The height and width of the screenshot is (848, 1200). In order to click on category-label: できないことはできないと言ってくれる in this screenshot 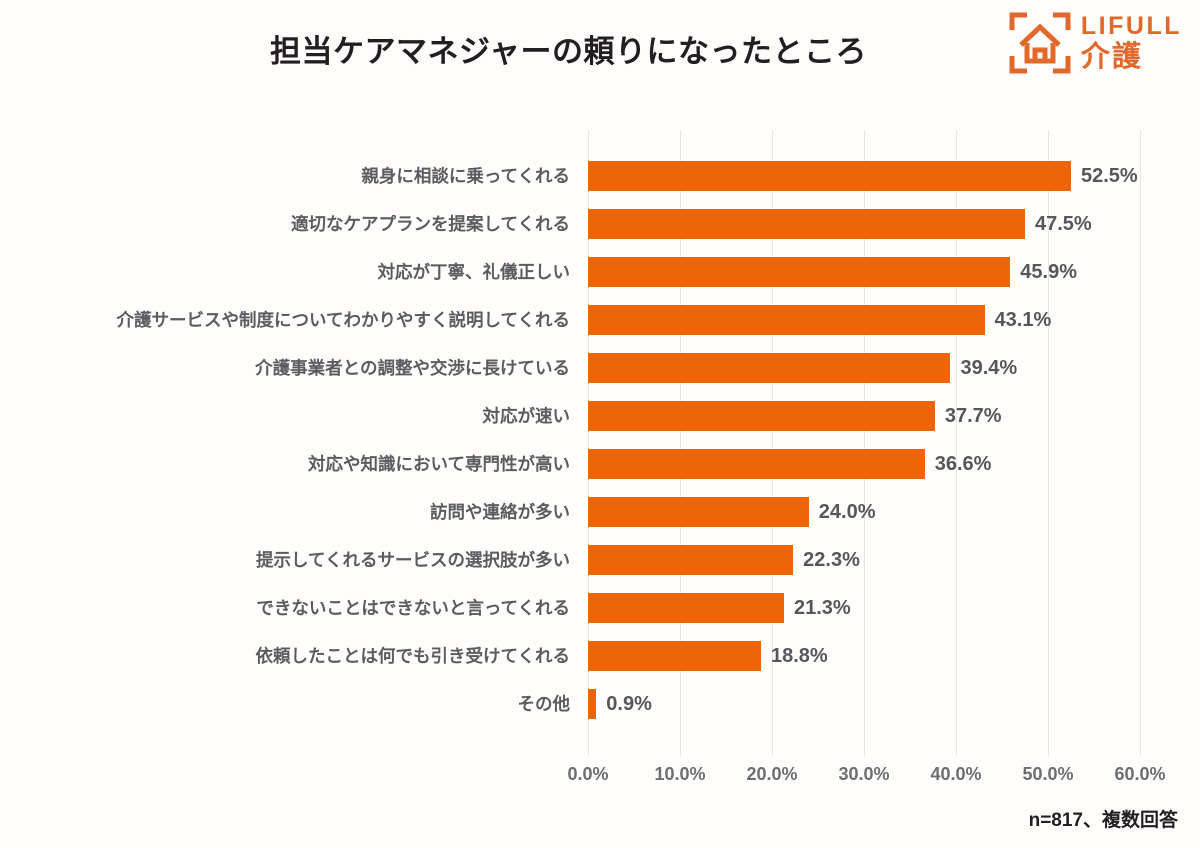, I will do `click(413, 608)`.